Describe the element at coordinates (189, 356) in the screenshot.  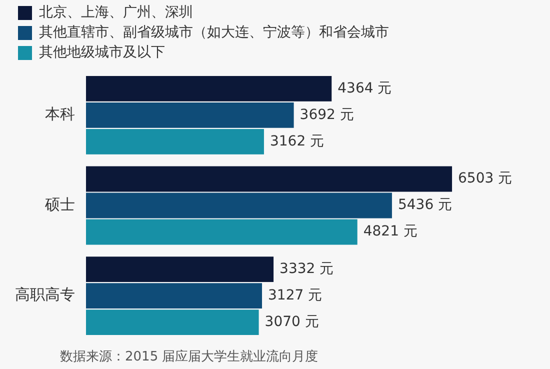
I see `source-note: 数据来源：2015 届应届大学生就业流向月度` at that location.